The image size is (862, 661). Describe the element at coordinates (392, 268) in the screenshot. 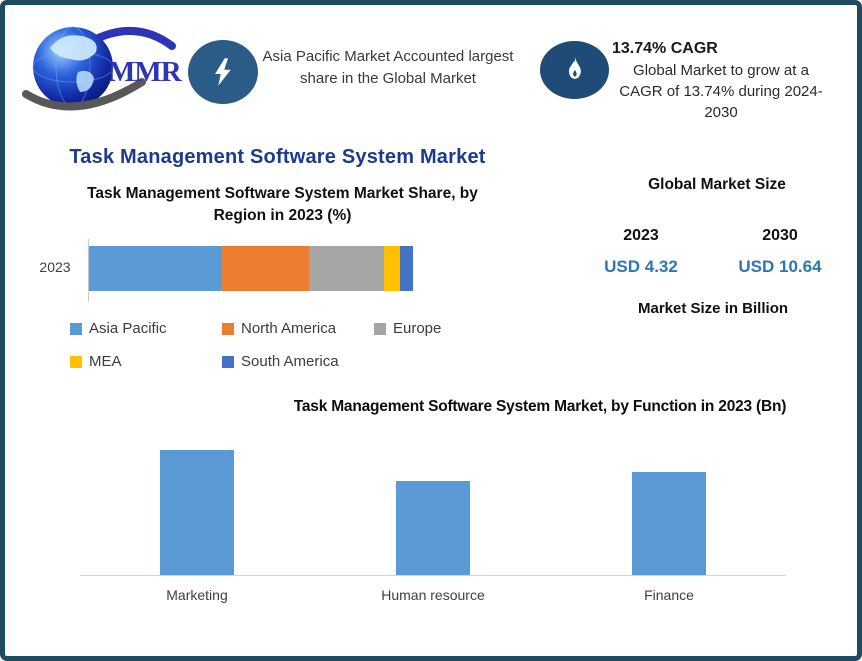

I see `region-segment-mea` at that location.